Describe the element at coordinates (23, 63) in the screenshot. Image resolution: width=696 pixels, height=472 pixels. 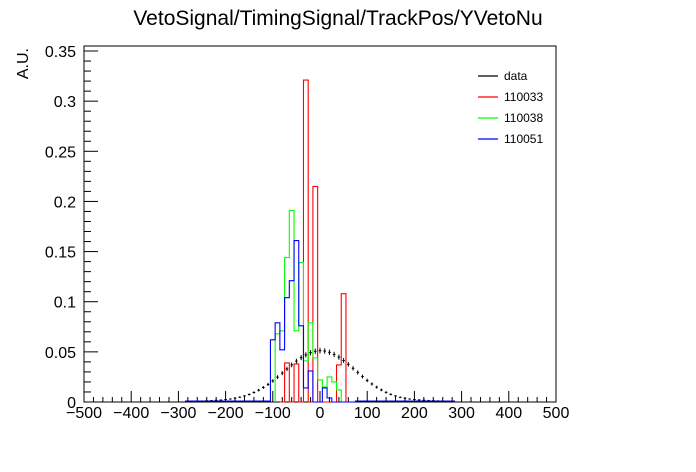
I see `y-axis-label: A.U.` at that location.